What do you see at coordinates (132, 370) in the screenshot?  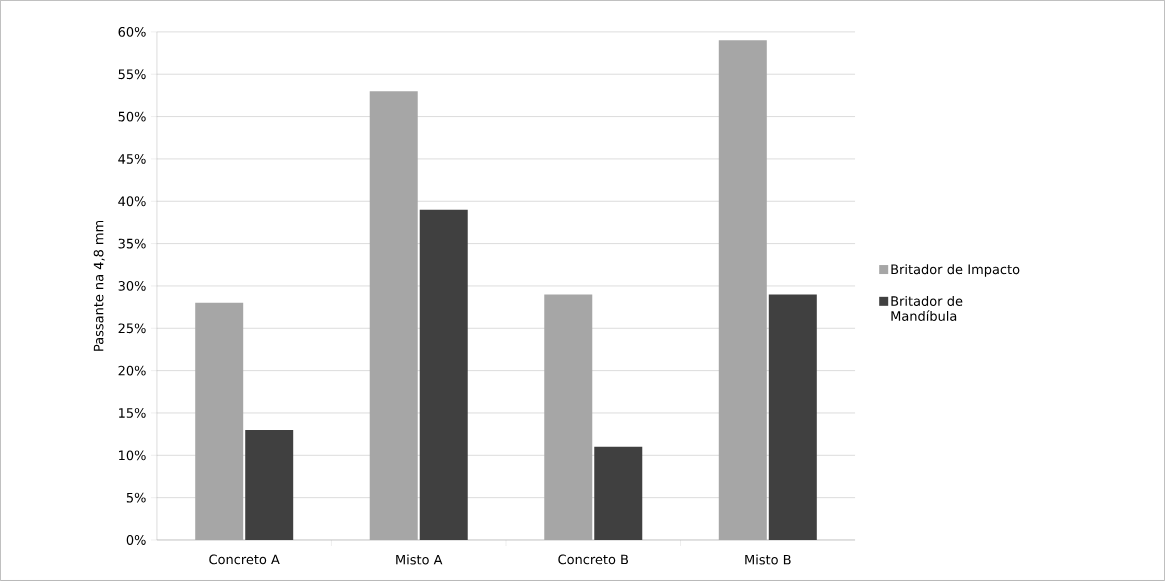 I see `y-tick-label: 20%` at bounding box center [132, 370].